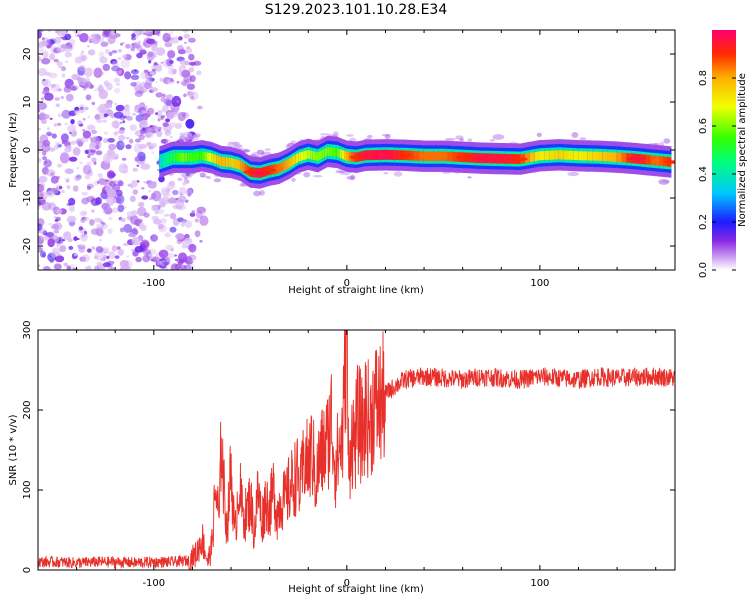 The height and width of the screenshot is (600, 750). Describe the element at coordinates (27, 409) in the screenshot. I see `y-tick-label: 200` at that location.